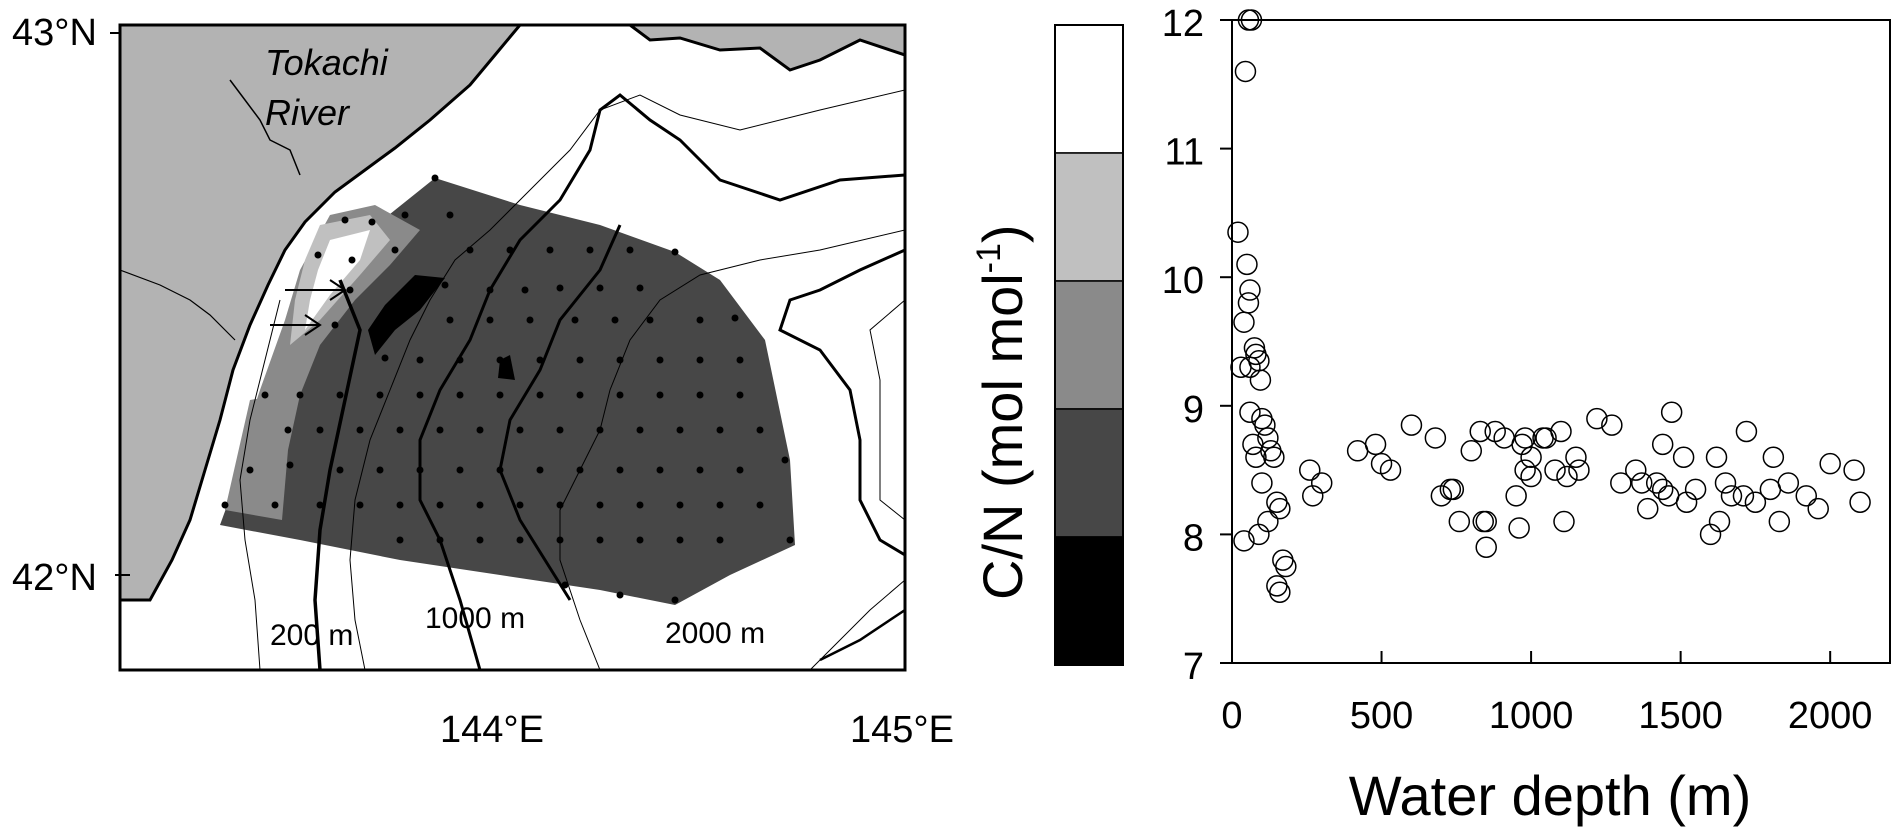 This screenshot has height=836, width=1898. I want to click on lon-label-144e: 144°E, so click(492, 730).